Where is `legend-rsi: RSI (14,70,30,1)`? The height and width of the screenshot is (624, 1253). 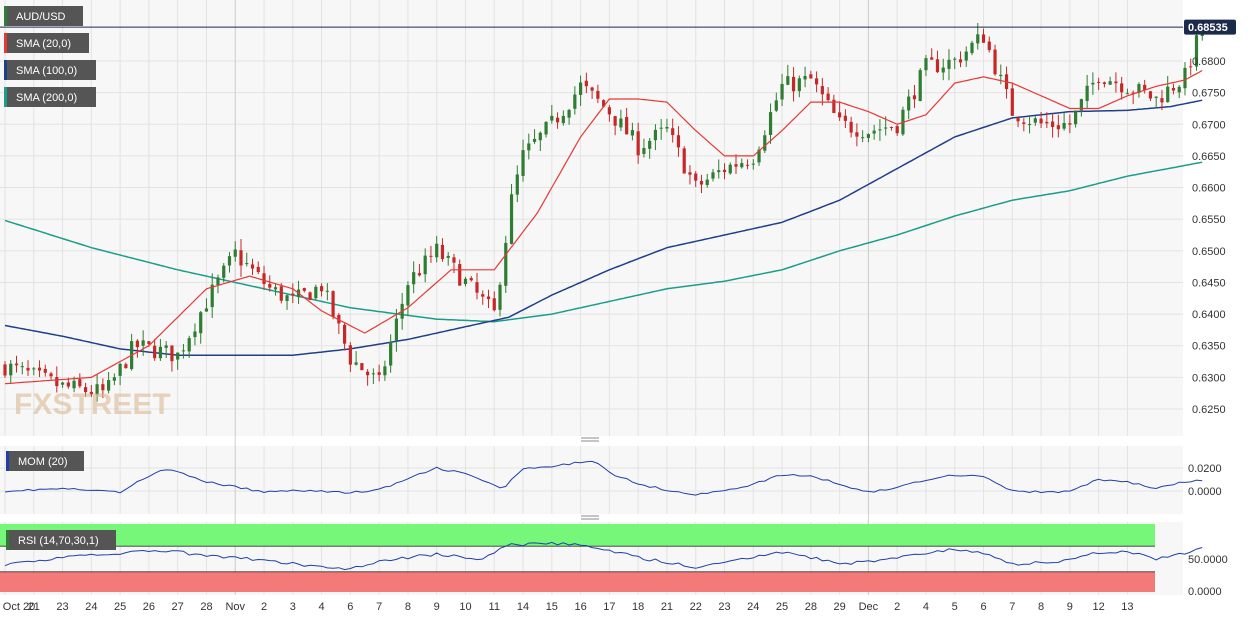 legend-rsi: RSI (14,70,30,1) is located at coordinates (61, 540).